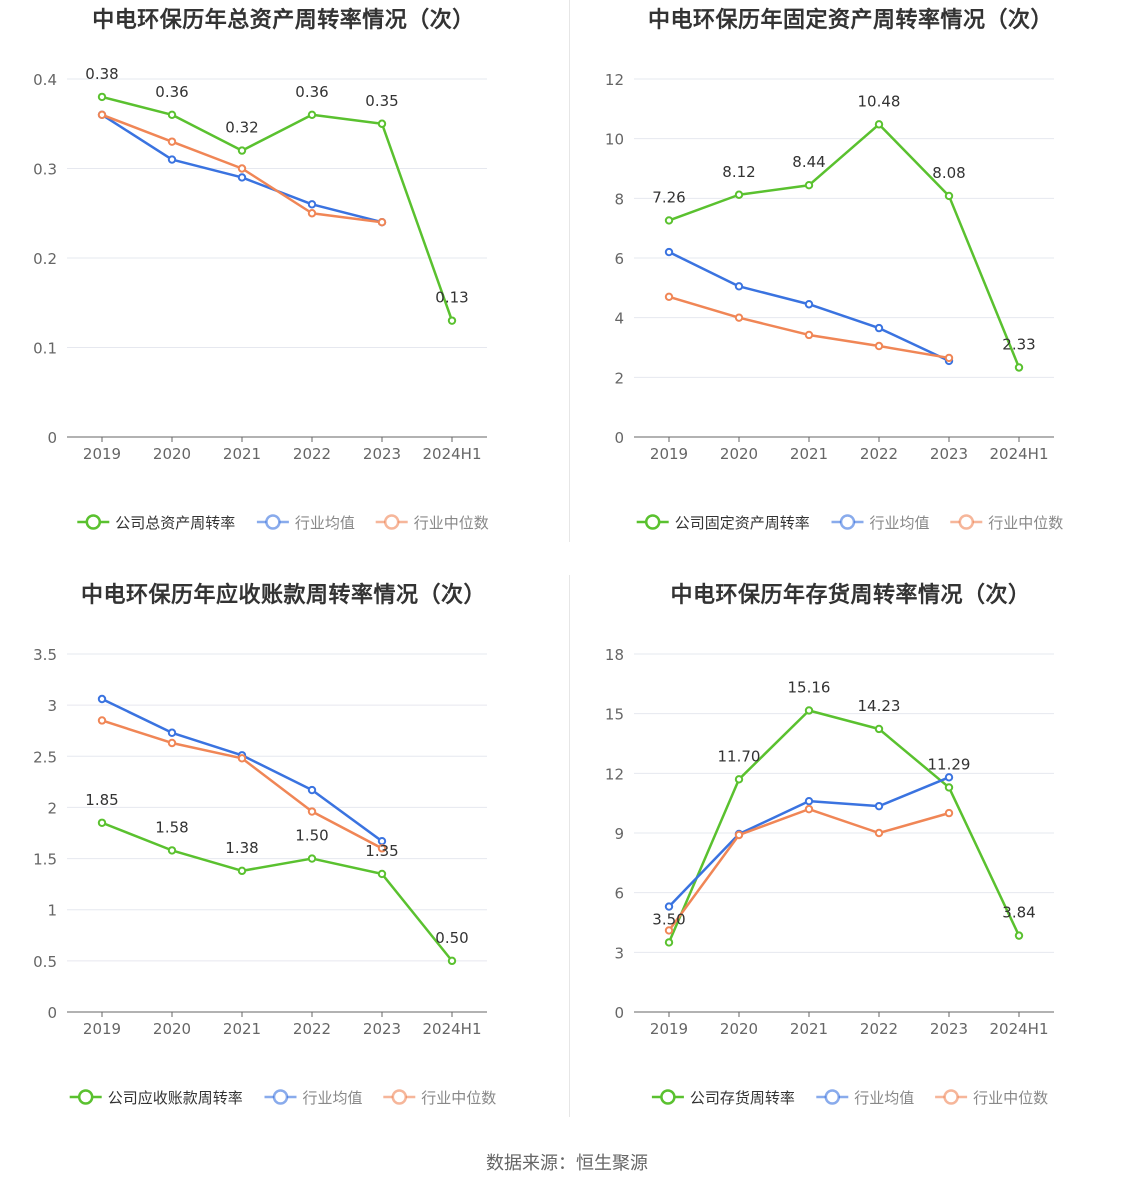  What do you see at coordinates (451, 938) in the screenshot?
I see `data-label: 0.50` at bounding box center [451, 938].